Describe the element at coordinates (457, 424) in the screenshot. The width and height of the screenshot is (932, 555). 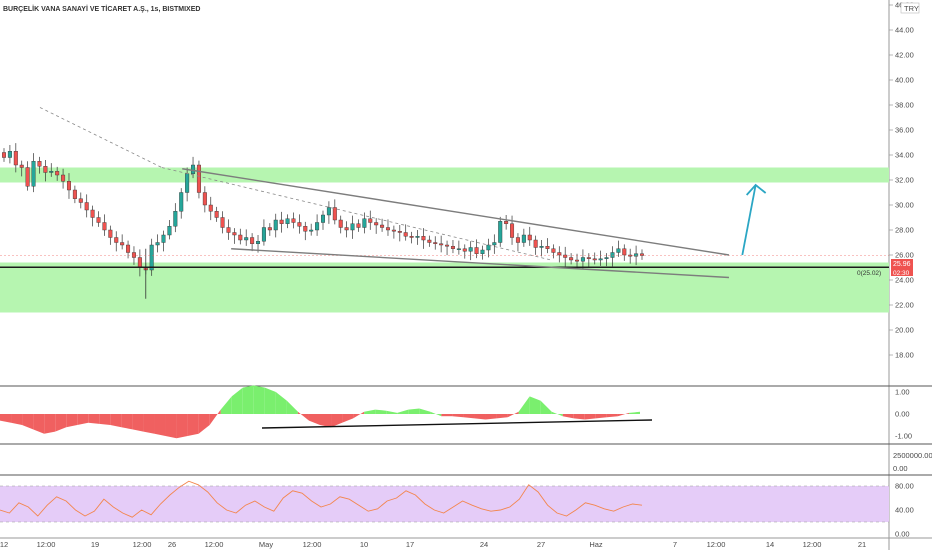
I see `oscillator-trendline` at that location.